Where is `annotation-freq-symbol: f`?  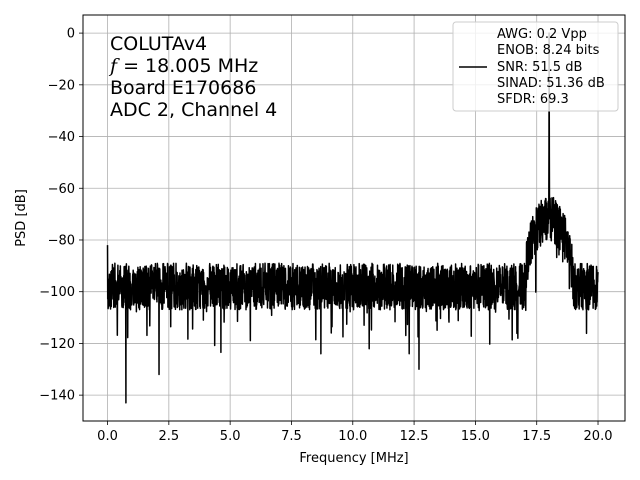
annotation-freq-symbol: f is located at coordinates (114, 66).